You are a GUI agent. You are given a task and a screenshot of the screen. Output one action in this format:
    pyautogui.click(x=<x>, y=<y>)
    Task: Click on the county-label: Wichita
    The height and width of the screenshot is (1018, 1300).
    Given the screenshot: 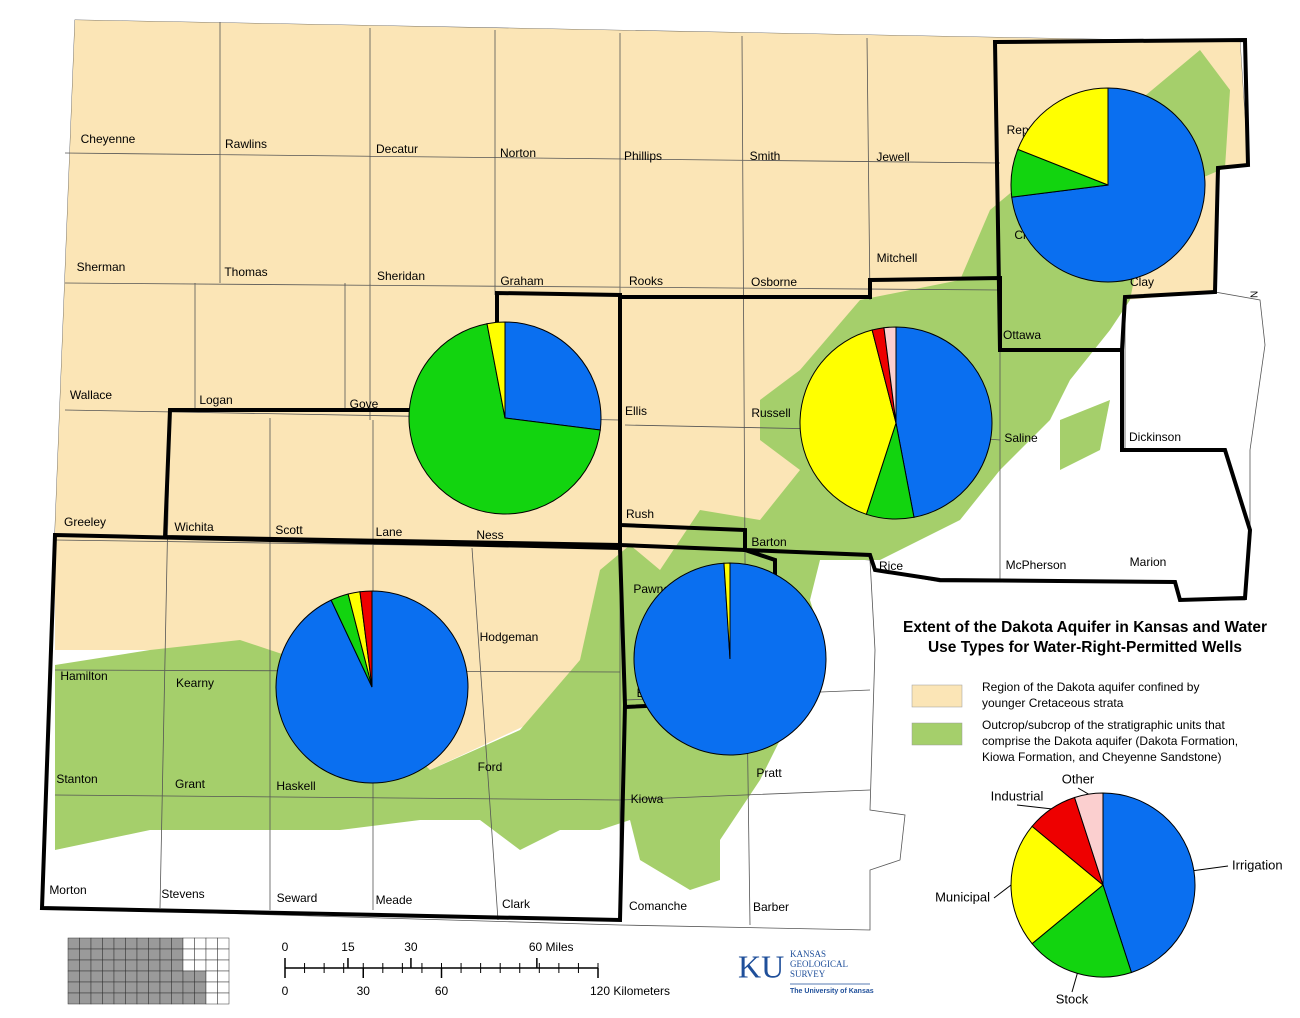 What is the action you would take?
    pyautogui.click(x=194, y=527)
    